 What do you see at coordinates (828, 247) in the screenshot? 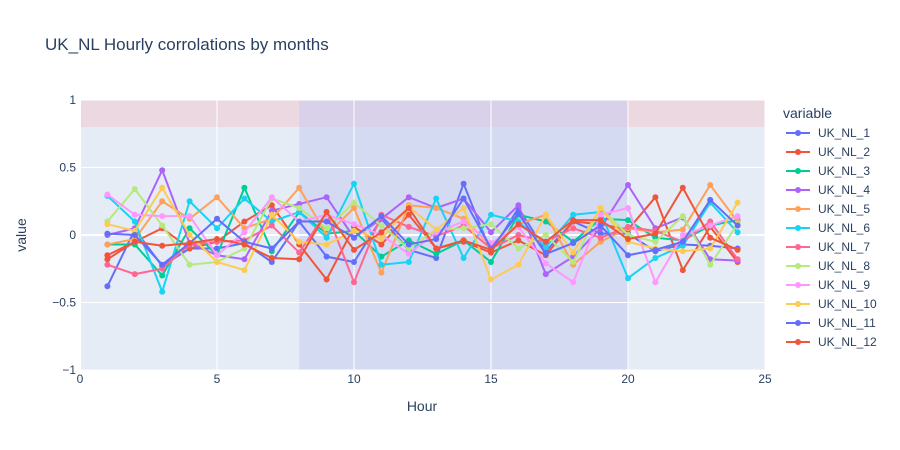
I see `legend-item-UK_NL_7: UK_NL_7` at bounding box center [828, 247].